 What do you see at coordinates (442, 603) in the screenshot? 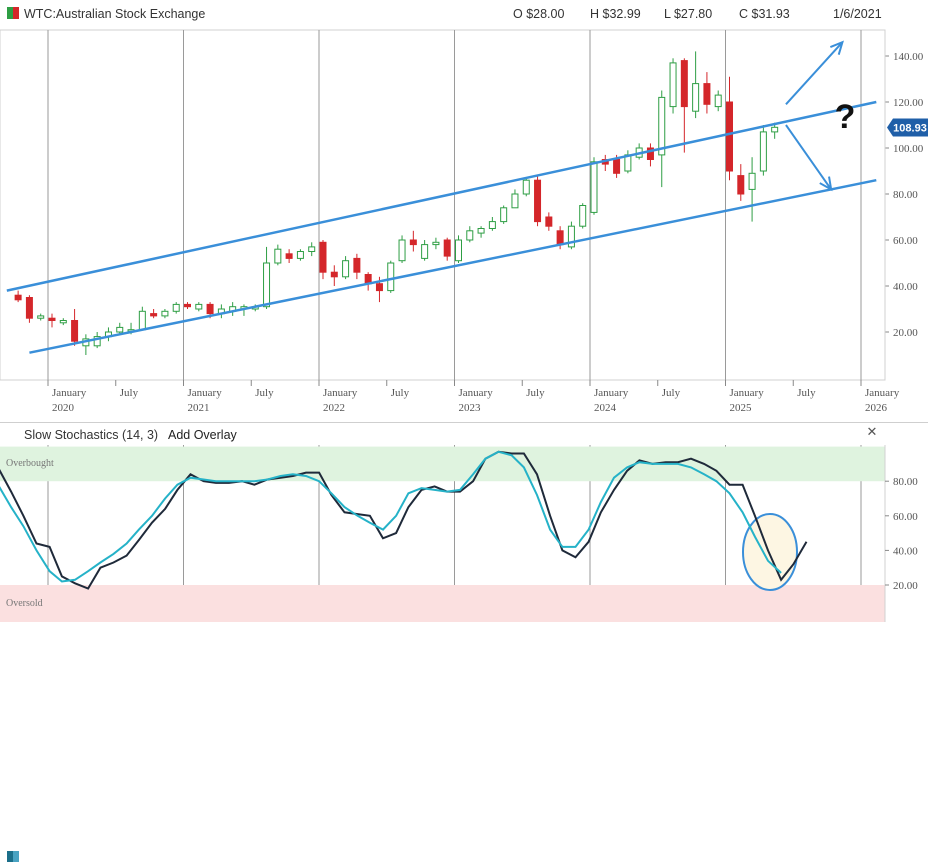
I see `oversold-zone` at bounding box center [442, 603].